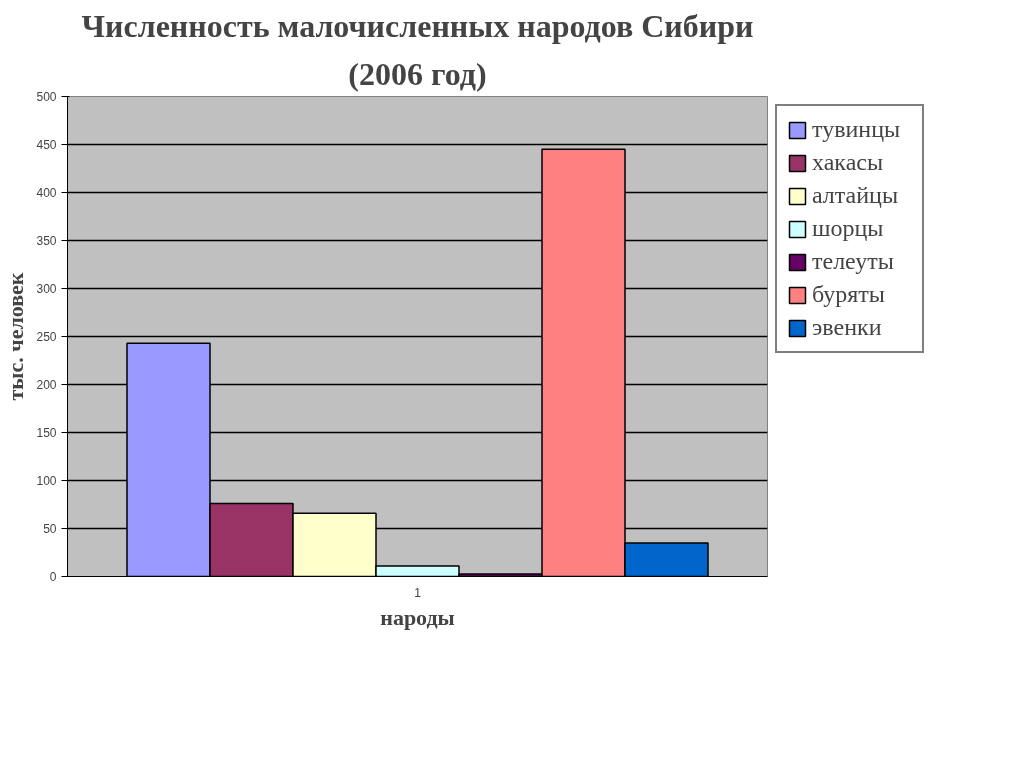 This screenshot has width=1024, height=767. I want to click on y-tick-label: 150, so click(46, 433).